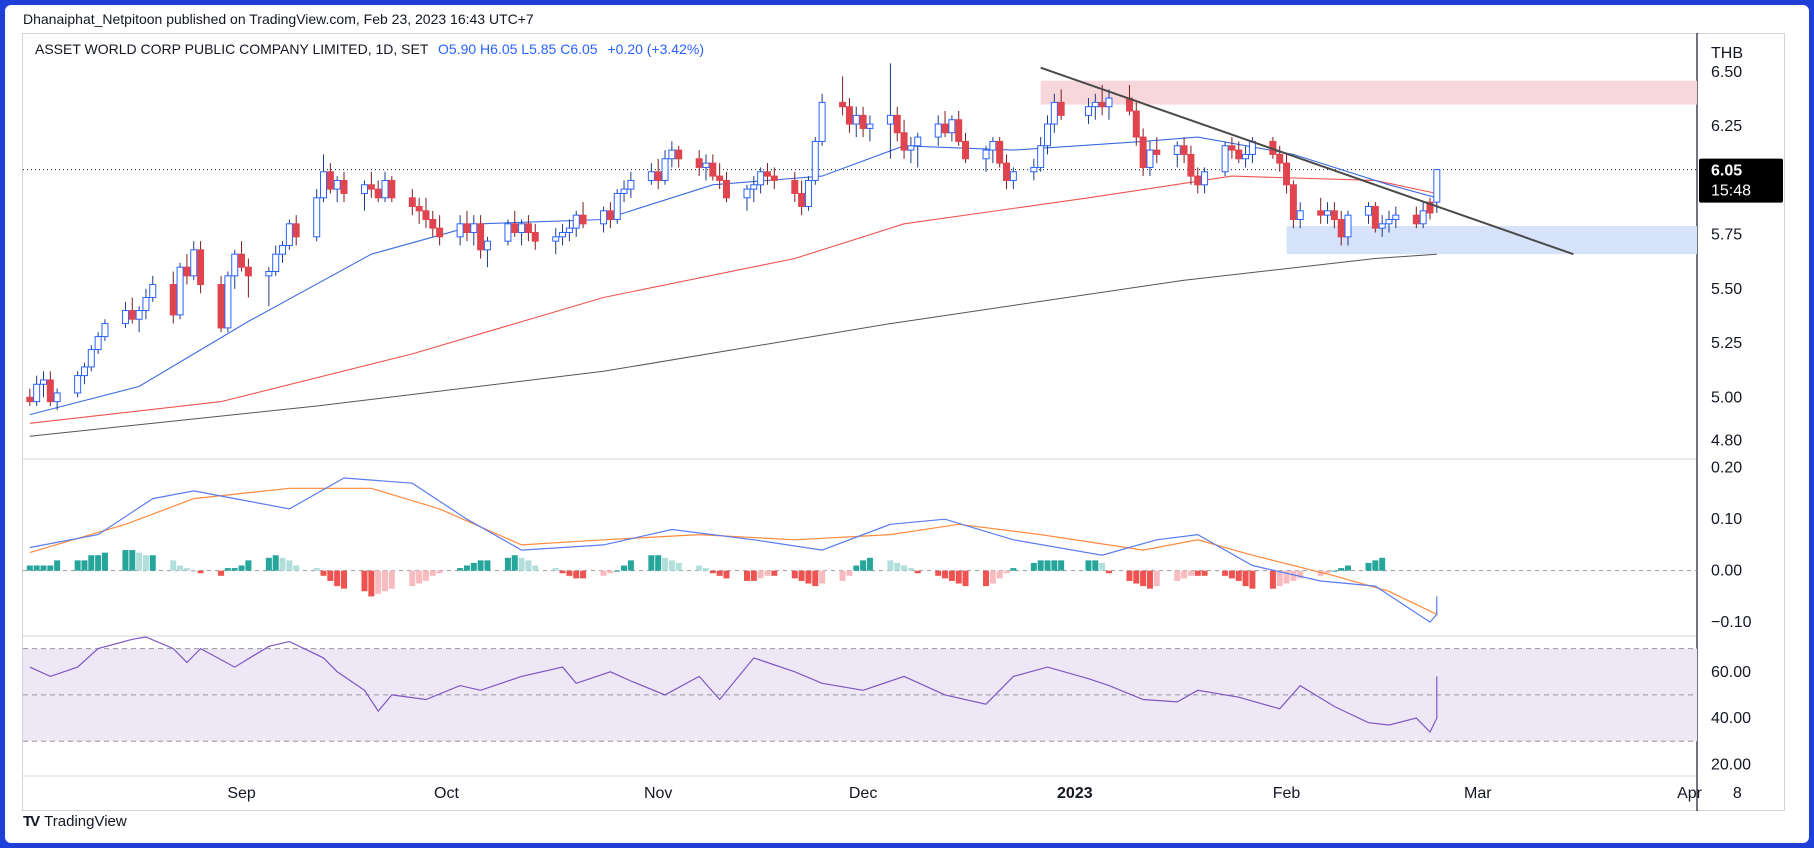 This screenshot has height=848, width=1814. Describe the element at coordinates (85, 821) in the screenshot. I see `brand-name: TradingView` at that location.